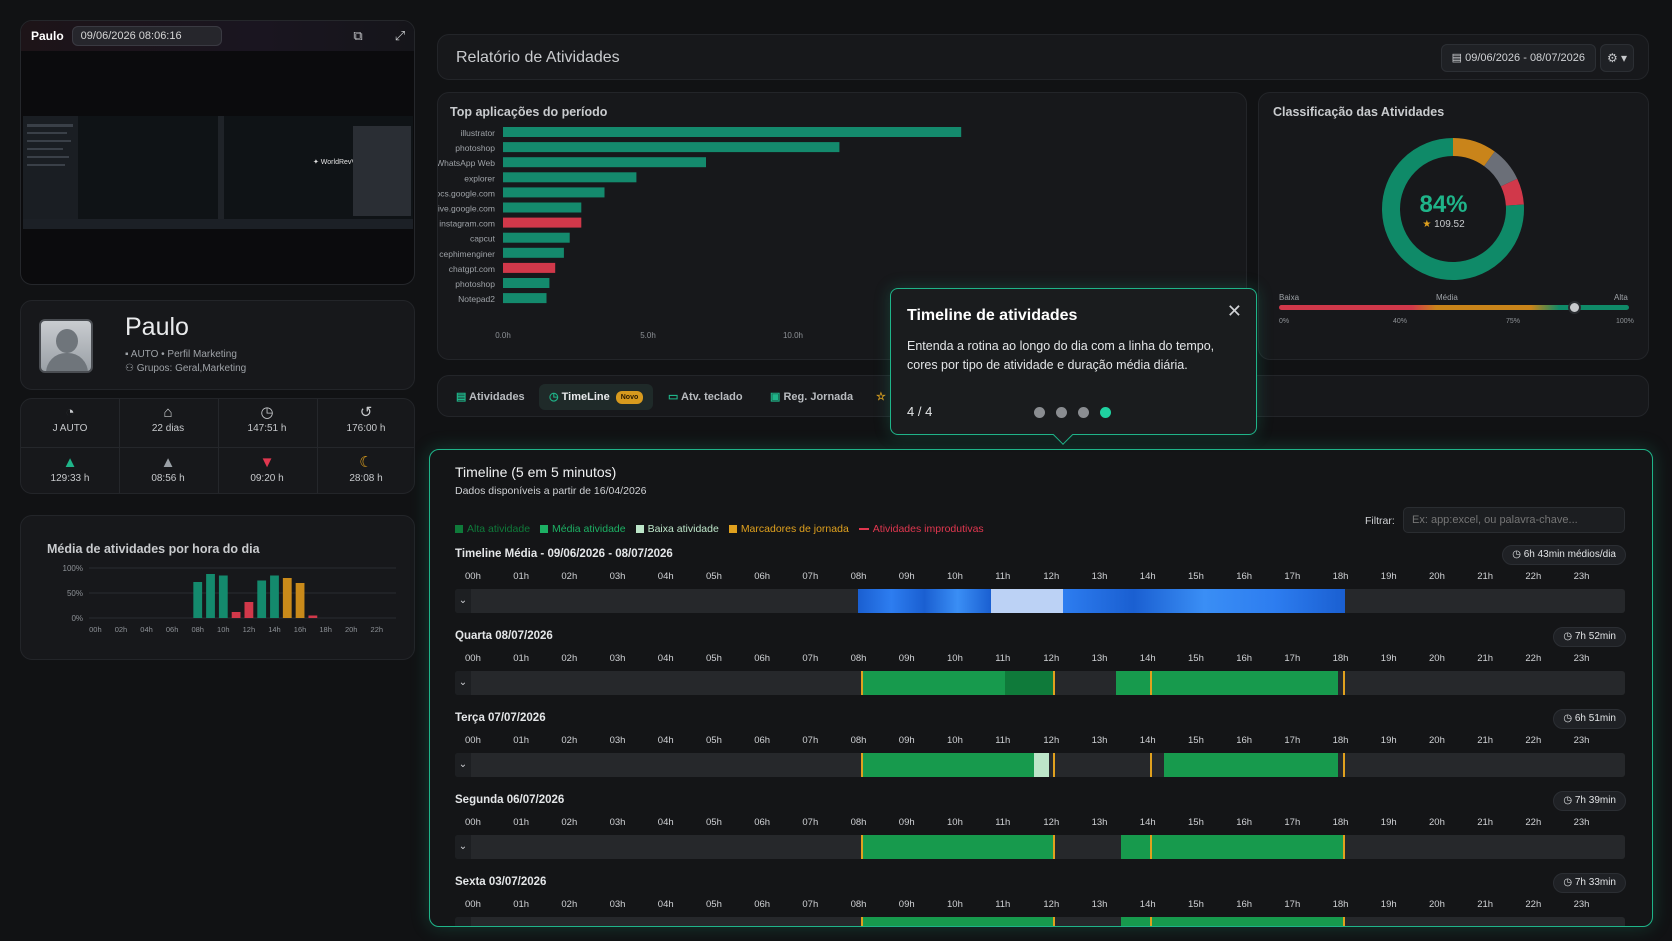  I want to click on hour-label: 21h, so click(1485, 576).